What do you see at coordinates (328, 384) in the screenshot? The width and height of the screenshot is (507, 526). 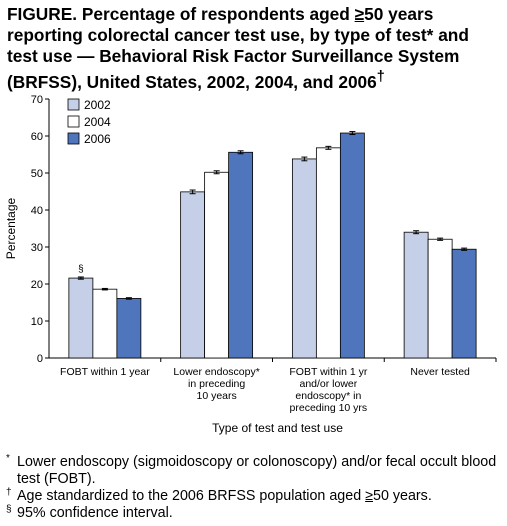 I see `x-category-label: and/or lower` at bounding box center [328, 384].